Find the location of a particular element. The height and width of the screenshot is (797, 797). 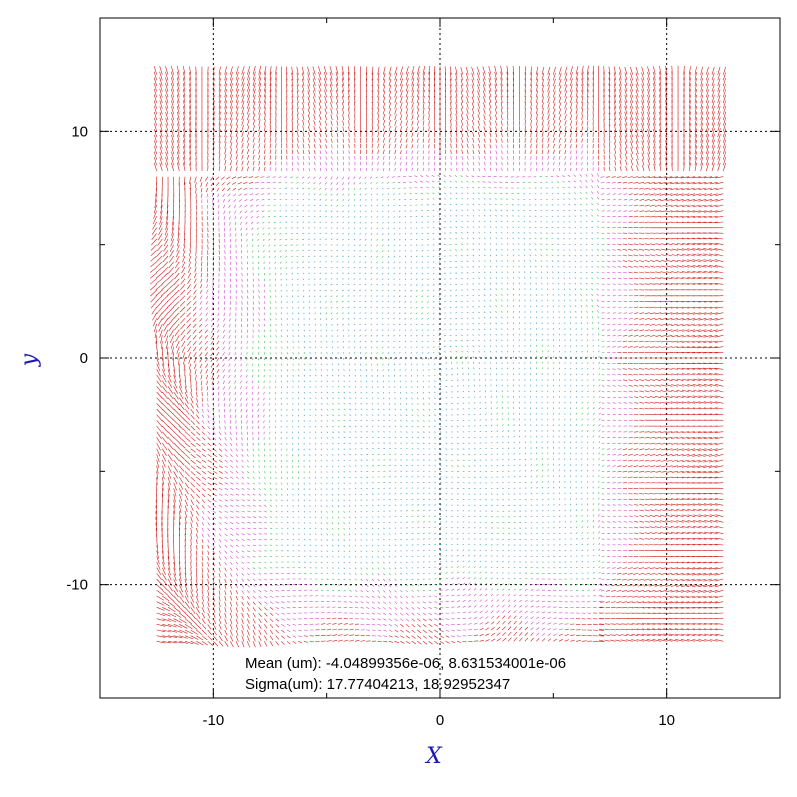

x-tick-label: 10 is located at coordinates (666, 720).